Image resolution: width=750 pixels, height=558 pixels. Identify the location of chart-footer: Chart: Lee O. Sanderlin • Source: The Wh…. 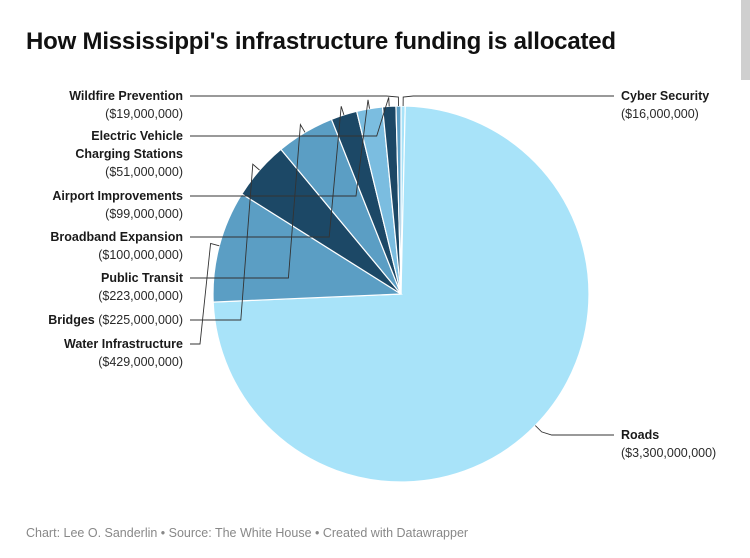
(247, 533).